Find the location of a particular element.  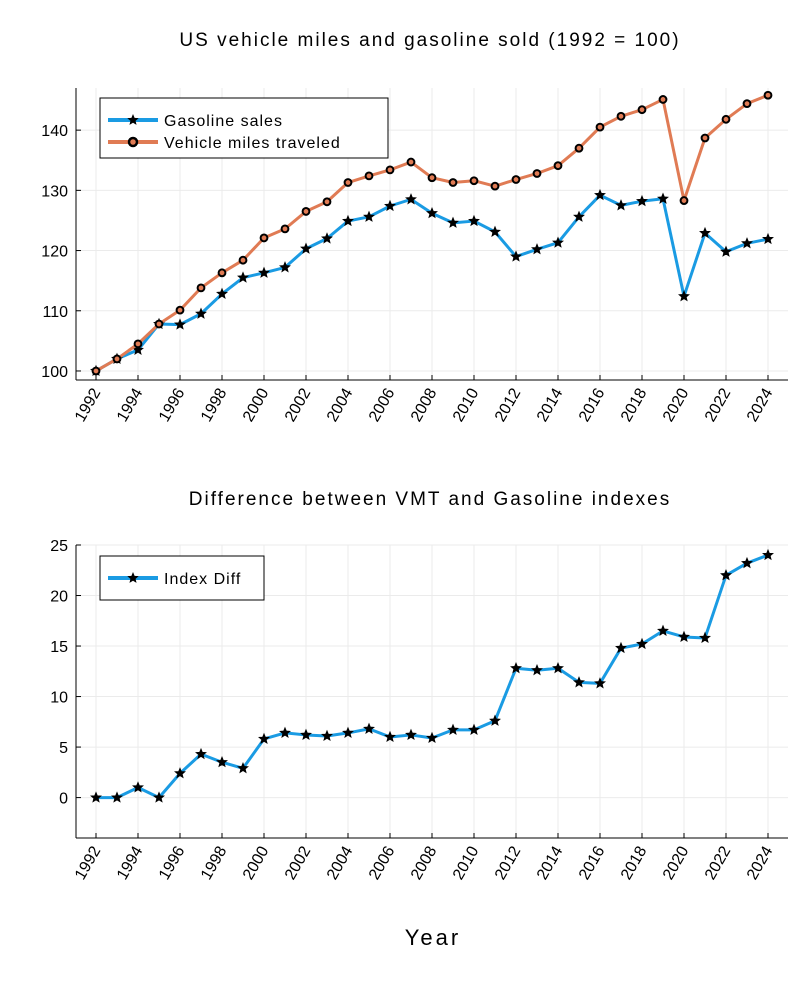

legend-label: Gasoline sales is located at coordinates (223, 121).